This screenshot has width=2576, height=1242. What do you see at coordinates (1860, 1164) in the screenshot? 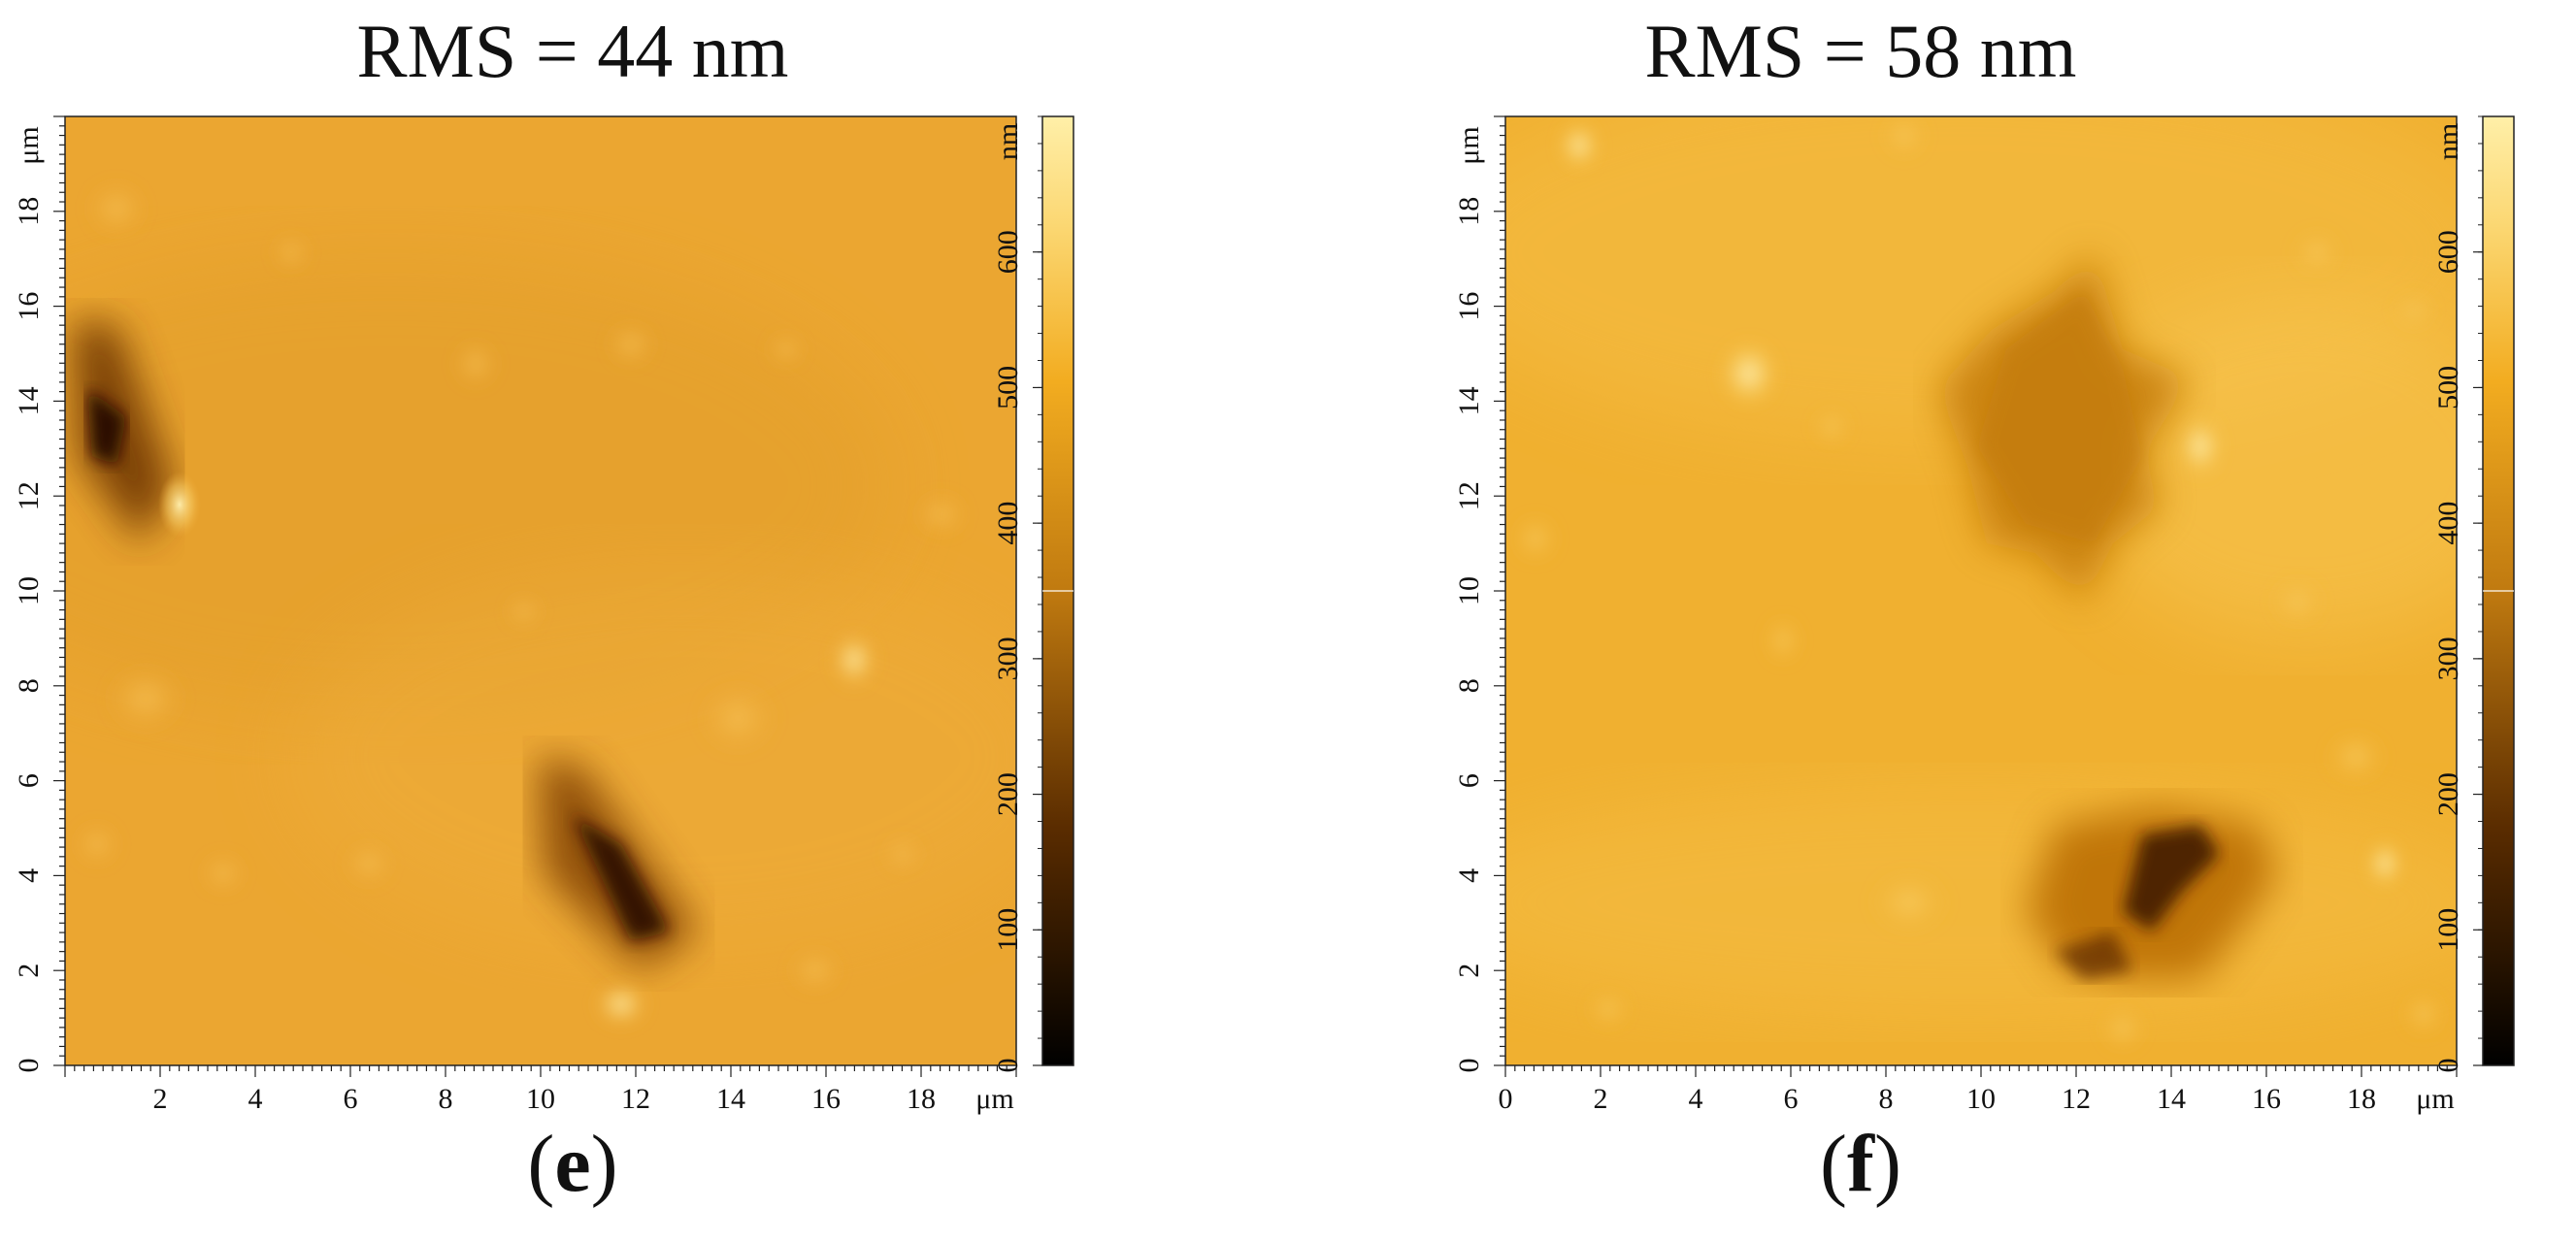
I see `panel-label-f: (f)` at bounding box center [1860, 1164].